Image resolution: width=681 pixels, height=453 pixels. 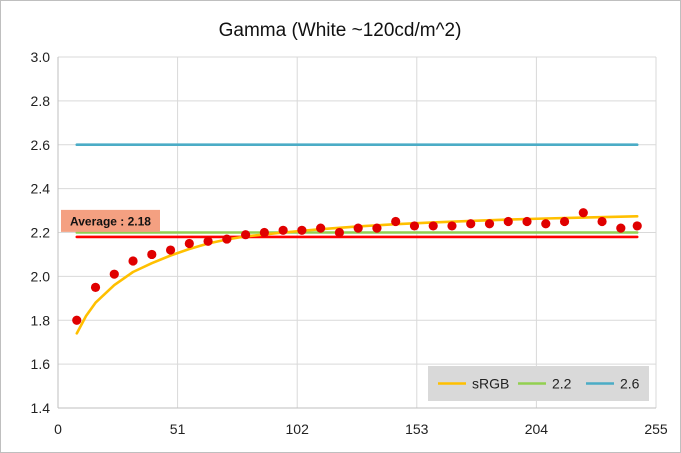 What do you see at coordinates (340, 30) in the screenshot?
I see `chart-title: Gamma (White ~120cd/m^2)` at bounding box center [340, 30].